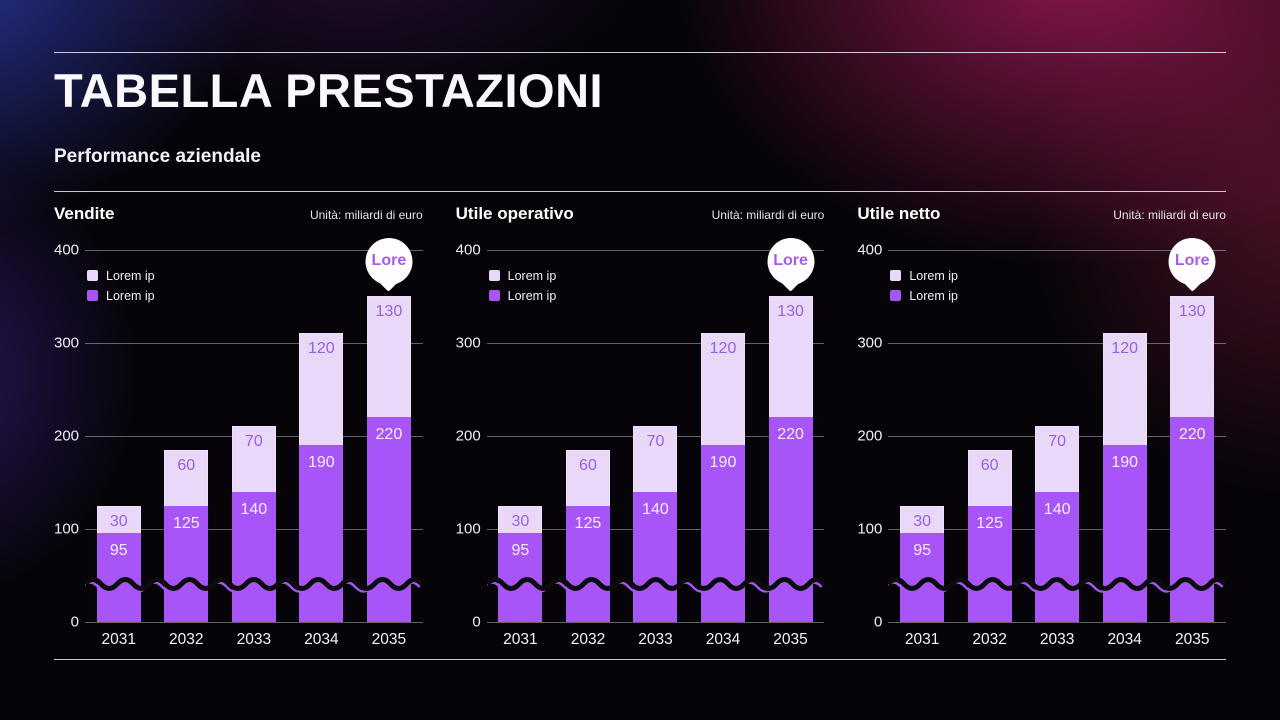 The image size is (1280, 720). I want to click on y-axis-label: 400, so click(67, 250).